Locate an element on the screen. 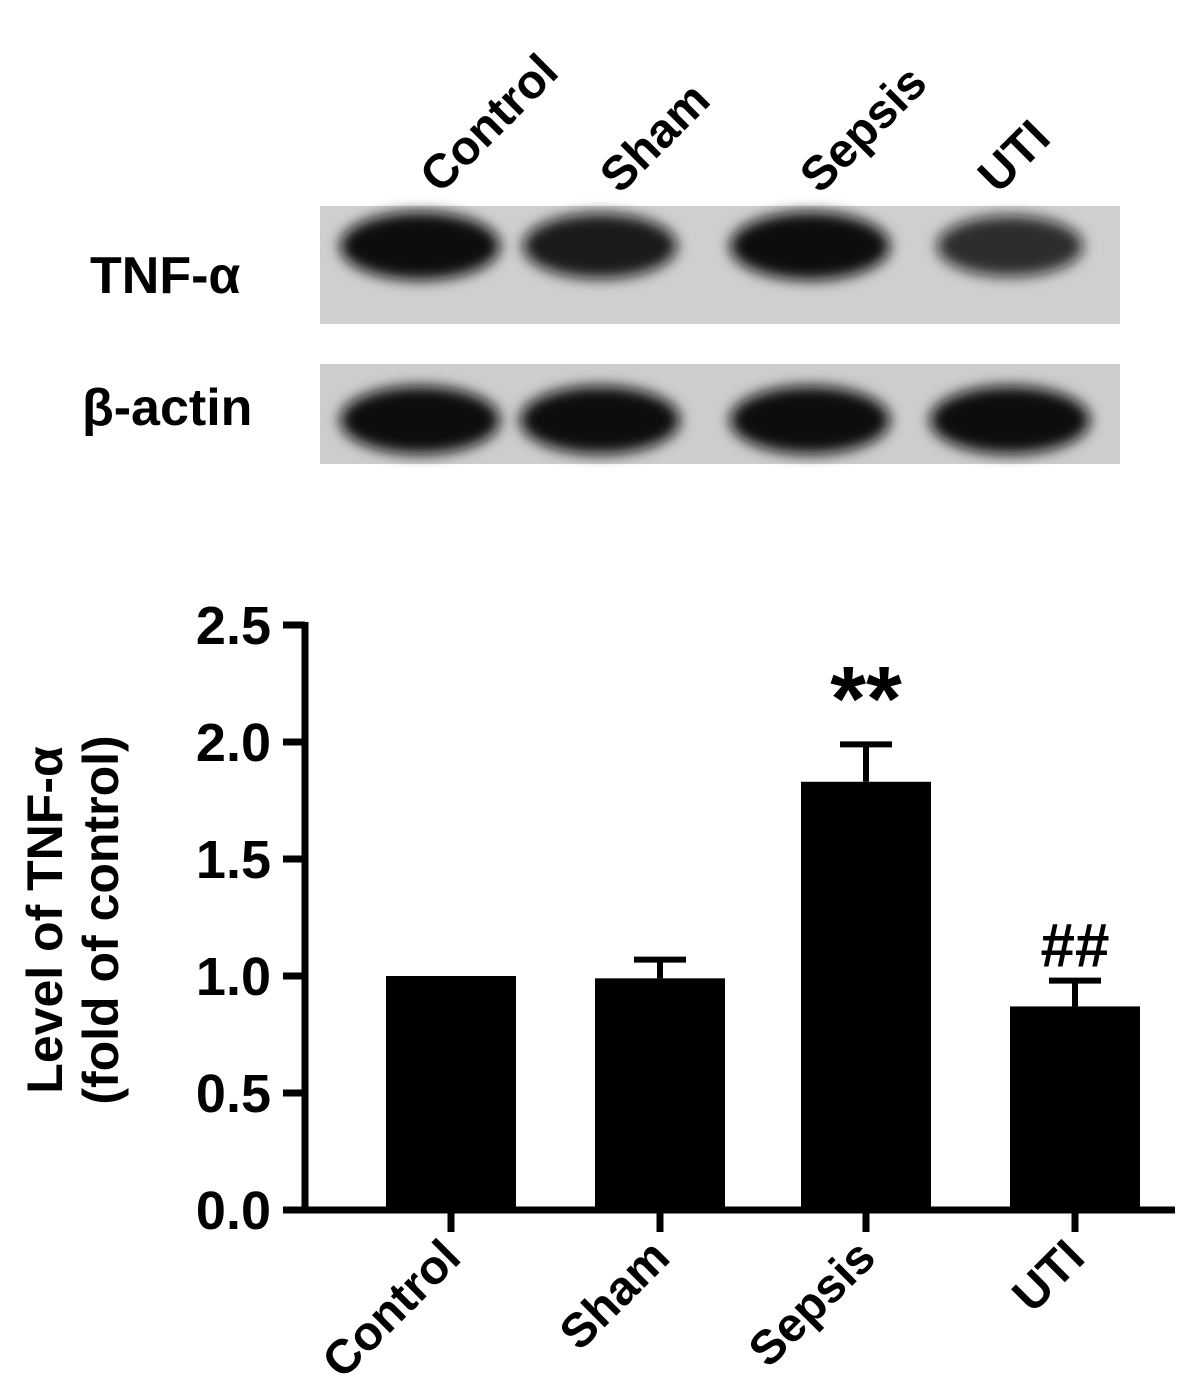 Image resolution: width=1181 pixels, height=1396 pixels. y-axis-label-line2: (fold of control) is located at coordinates (101, 919).